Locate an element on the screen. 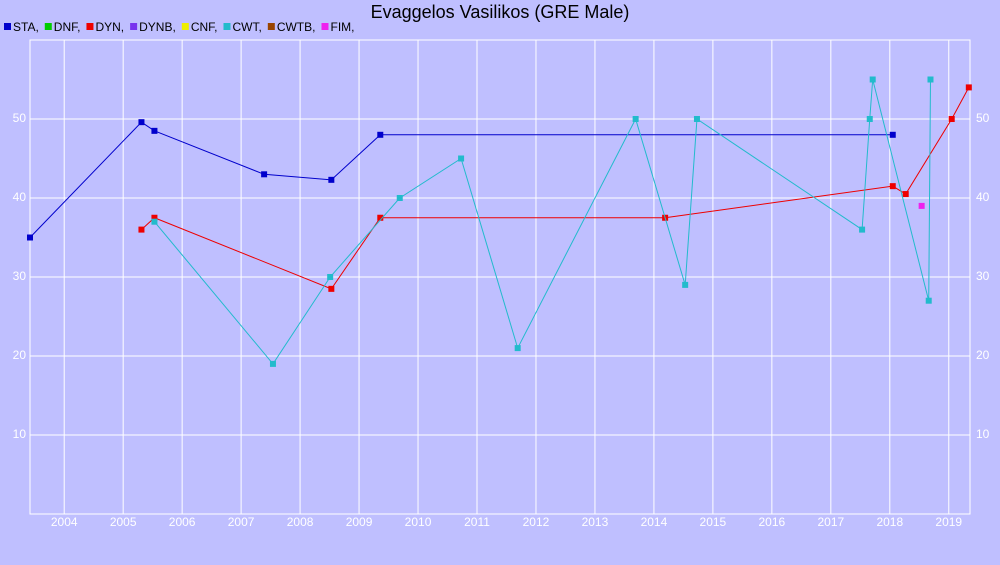  legend-label: CWTB, is located at coordinates (296, 27).